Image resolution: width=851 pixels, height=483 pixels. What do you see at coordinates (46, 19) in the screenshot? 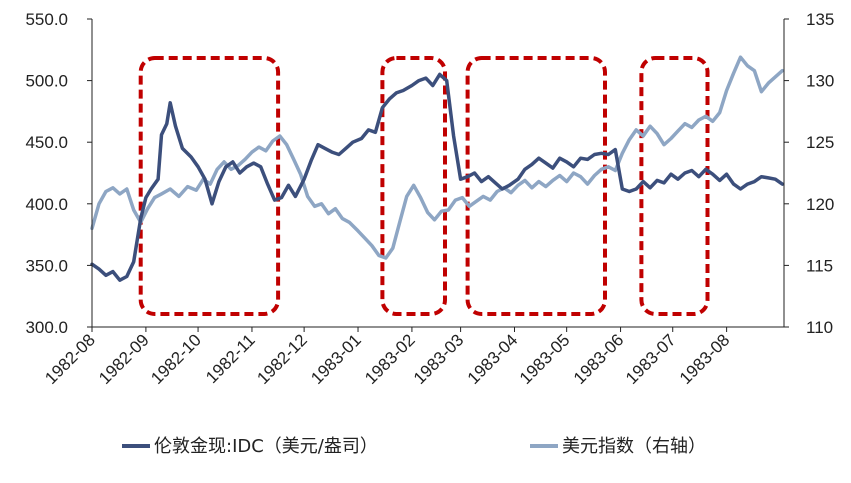
I see `y-left-tick-label: 550.0` at bounding box center [46, 19].